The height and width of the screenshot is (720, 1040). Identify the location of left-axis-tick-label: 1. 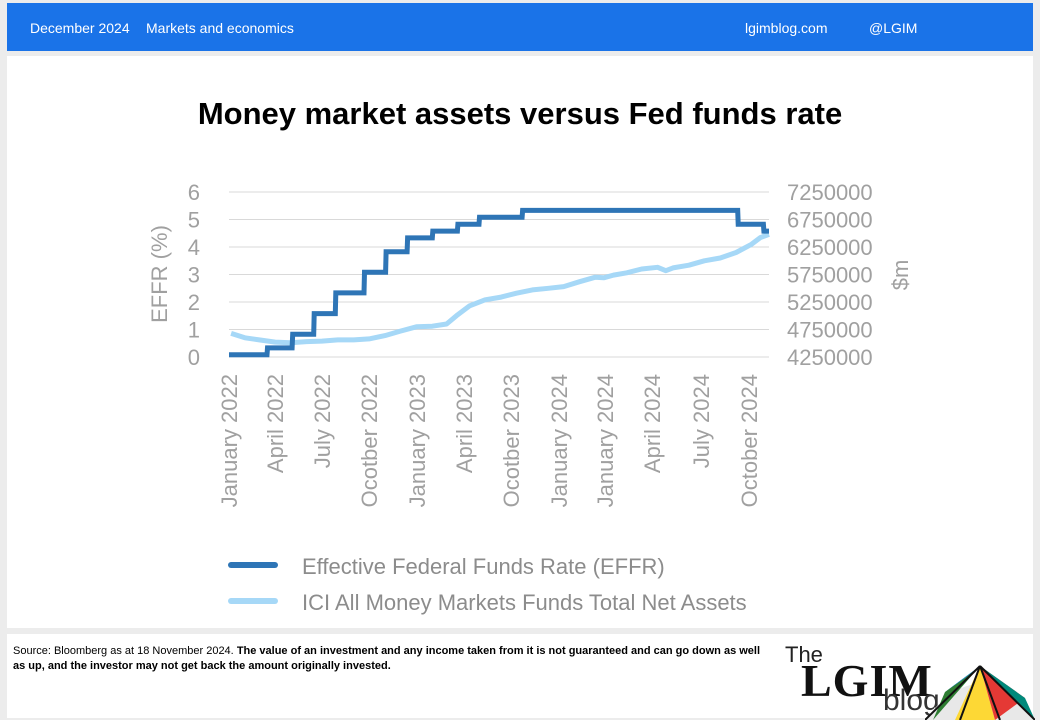
(194, 330).